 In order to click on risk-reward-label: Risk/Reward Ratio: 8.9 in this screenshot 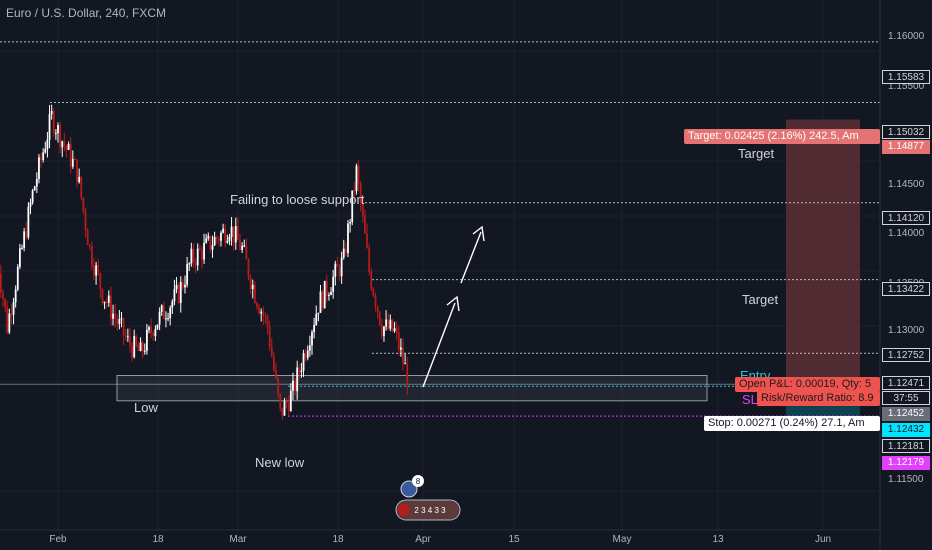, I will do `click(818, 398)`.